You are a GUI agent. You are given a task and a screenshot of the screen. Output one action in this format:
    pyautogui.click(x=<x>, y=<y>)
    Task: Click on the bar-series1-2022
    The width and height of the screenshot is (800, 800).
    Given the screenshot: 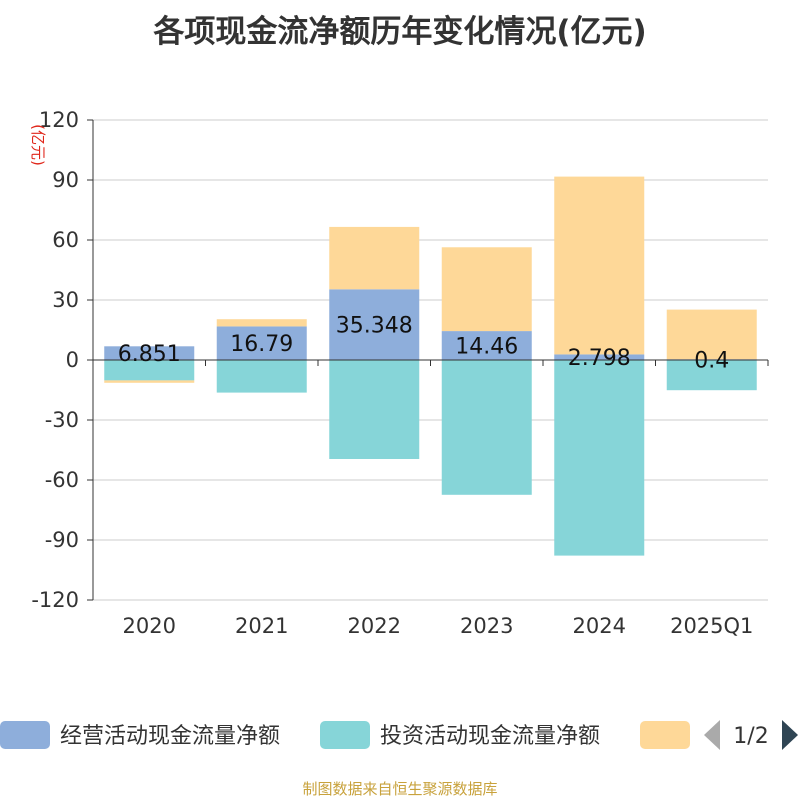 What is the action you would take?
    pyautogui.click(x=374, y=324)
    